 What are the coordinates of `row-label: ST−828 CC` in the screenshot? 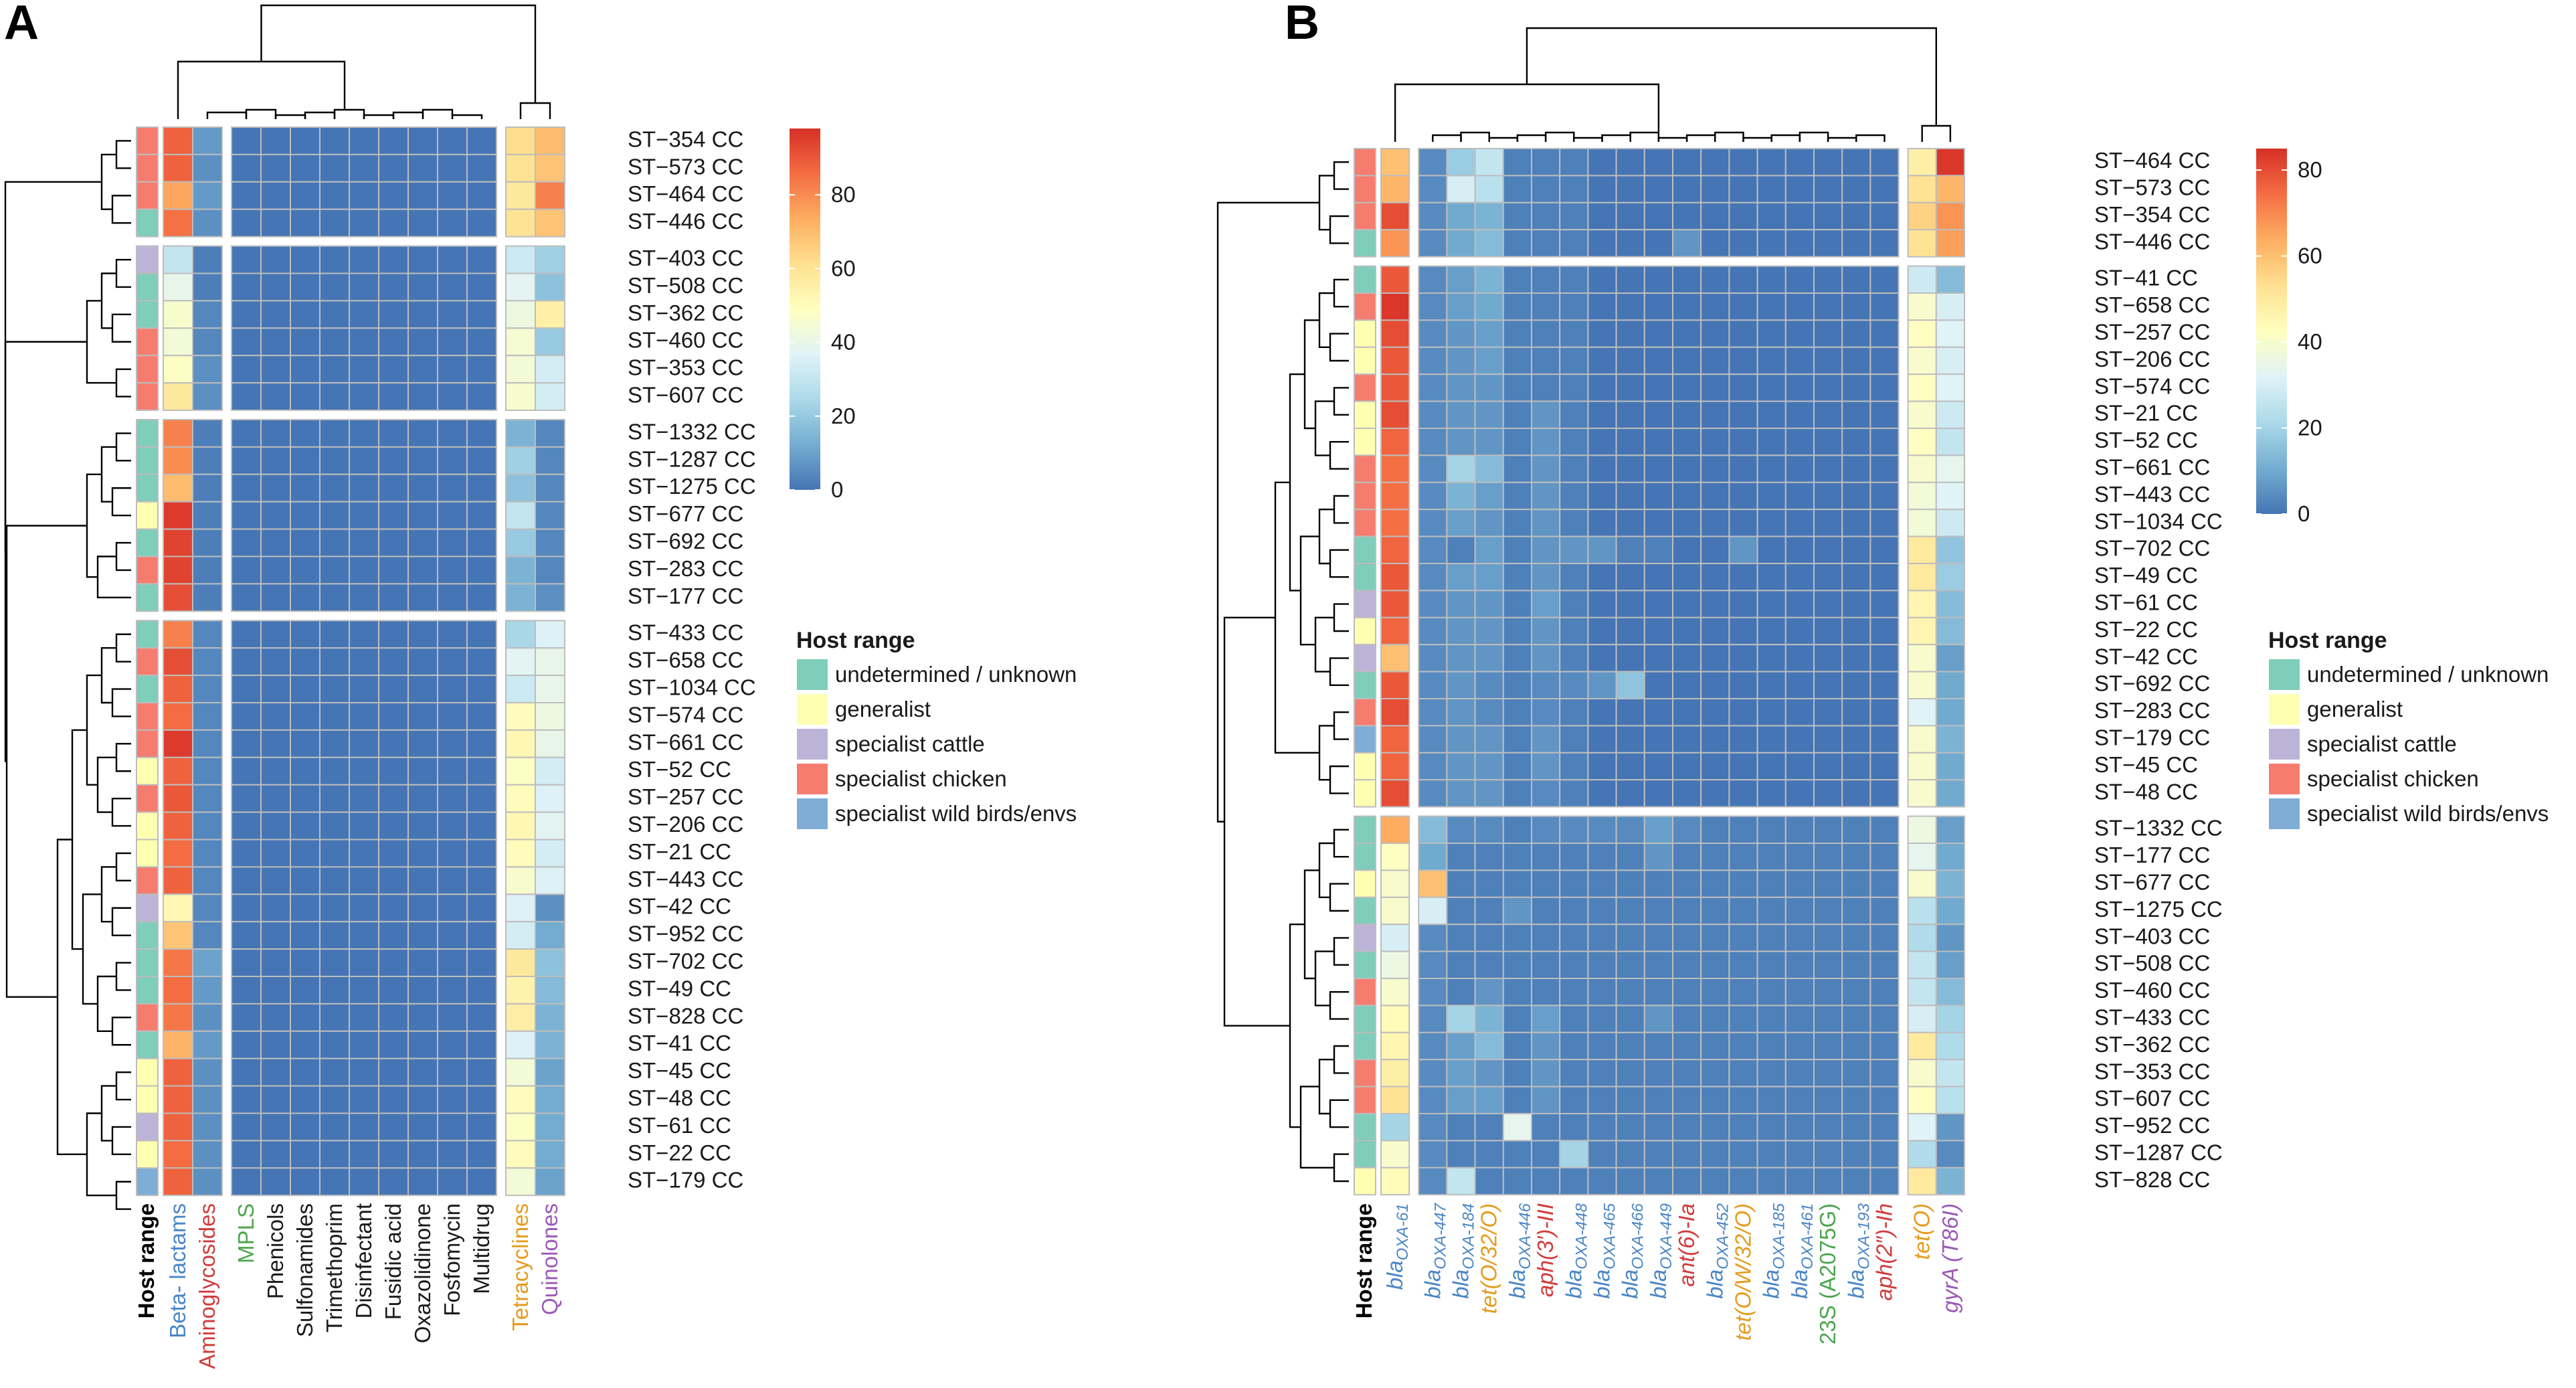 It's located at (685, 1015).